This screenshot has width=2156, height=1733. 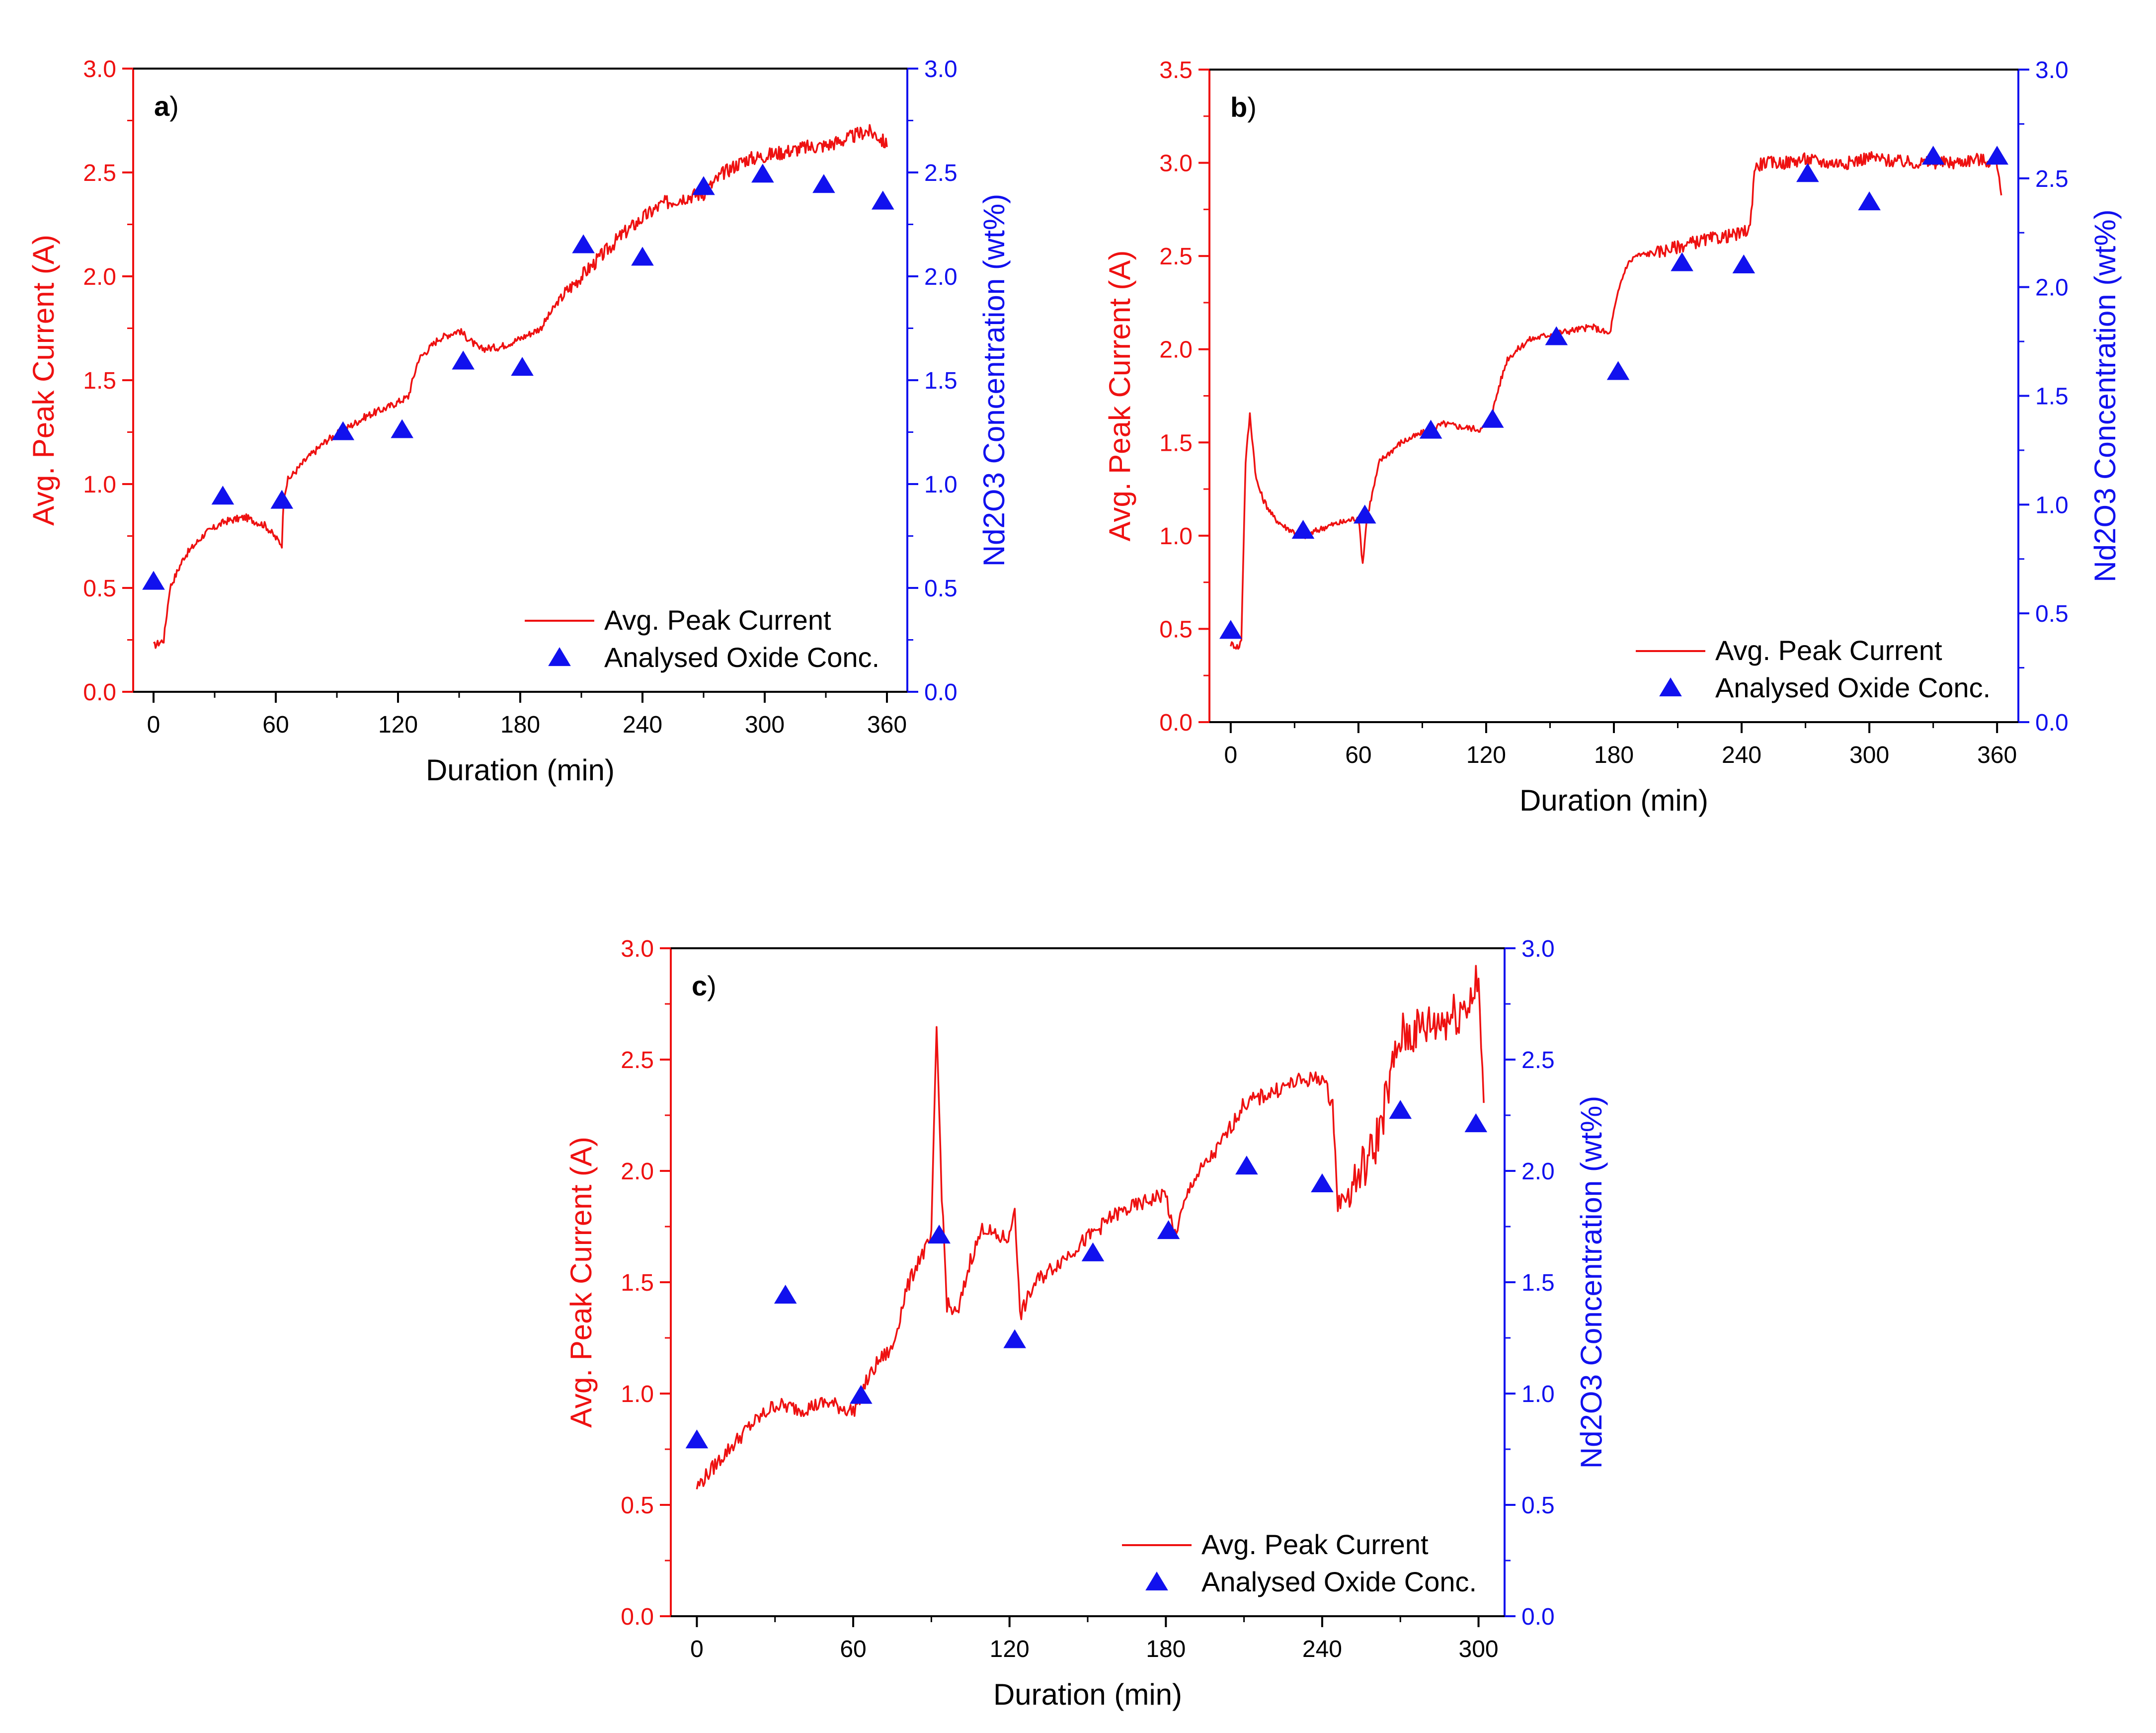 What do you see at coordinates (2052, 397) in the screenshot?
I see `right-tick-label: 1.5` at bounding box center [2052, 397].